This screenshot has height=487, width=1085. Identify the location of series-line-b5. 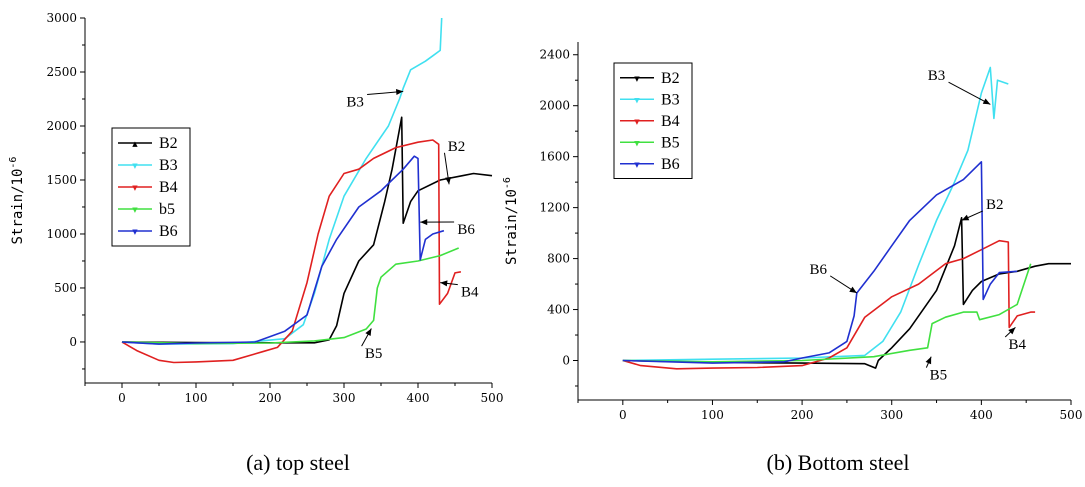
(290, 296).